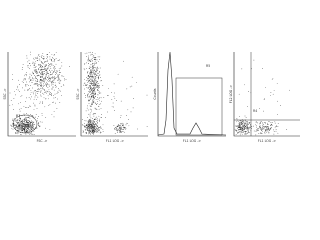  What do you see at coordinates (155, 93) in the screenshot?
I see `y-axis-label: Counts` at bounding box center [155, 93].